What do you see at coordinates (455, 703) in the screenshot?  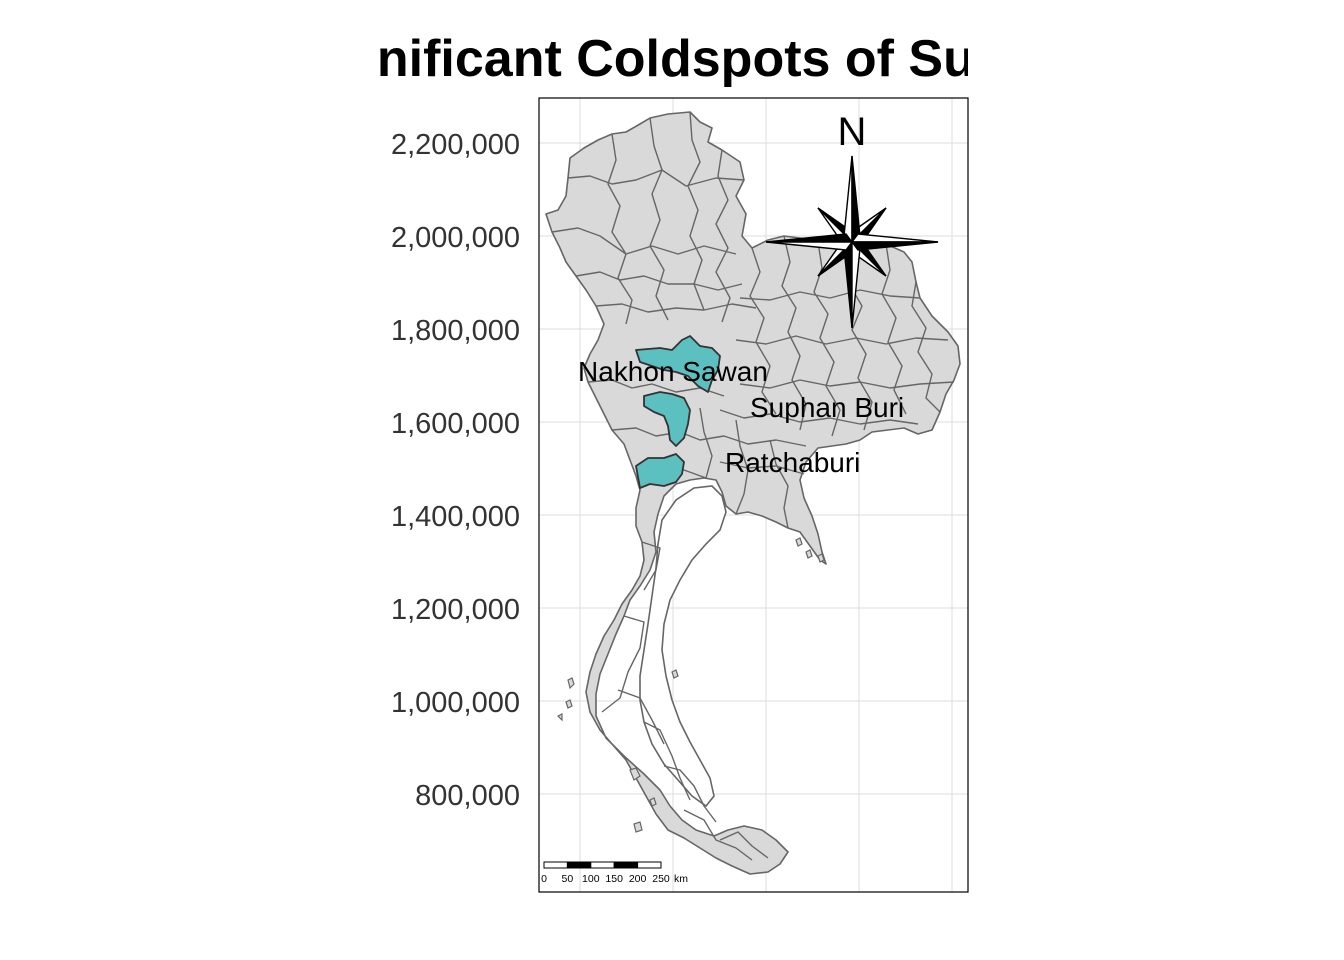 I see `y-tick-1000000: 1,000,000` at bounding box center [455, 703].